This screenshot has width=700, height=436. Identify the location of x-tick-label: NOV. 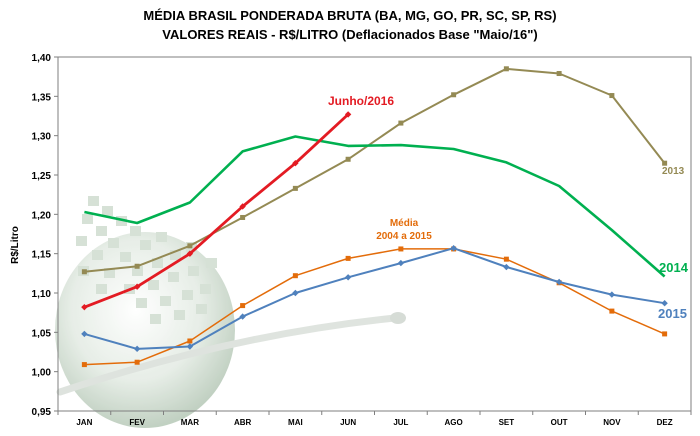
(612, 422).